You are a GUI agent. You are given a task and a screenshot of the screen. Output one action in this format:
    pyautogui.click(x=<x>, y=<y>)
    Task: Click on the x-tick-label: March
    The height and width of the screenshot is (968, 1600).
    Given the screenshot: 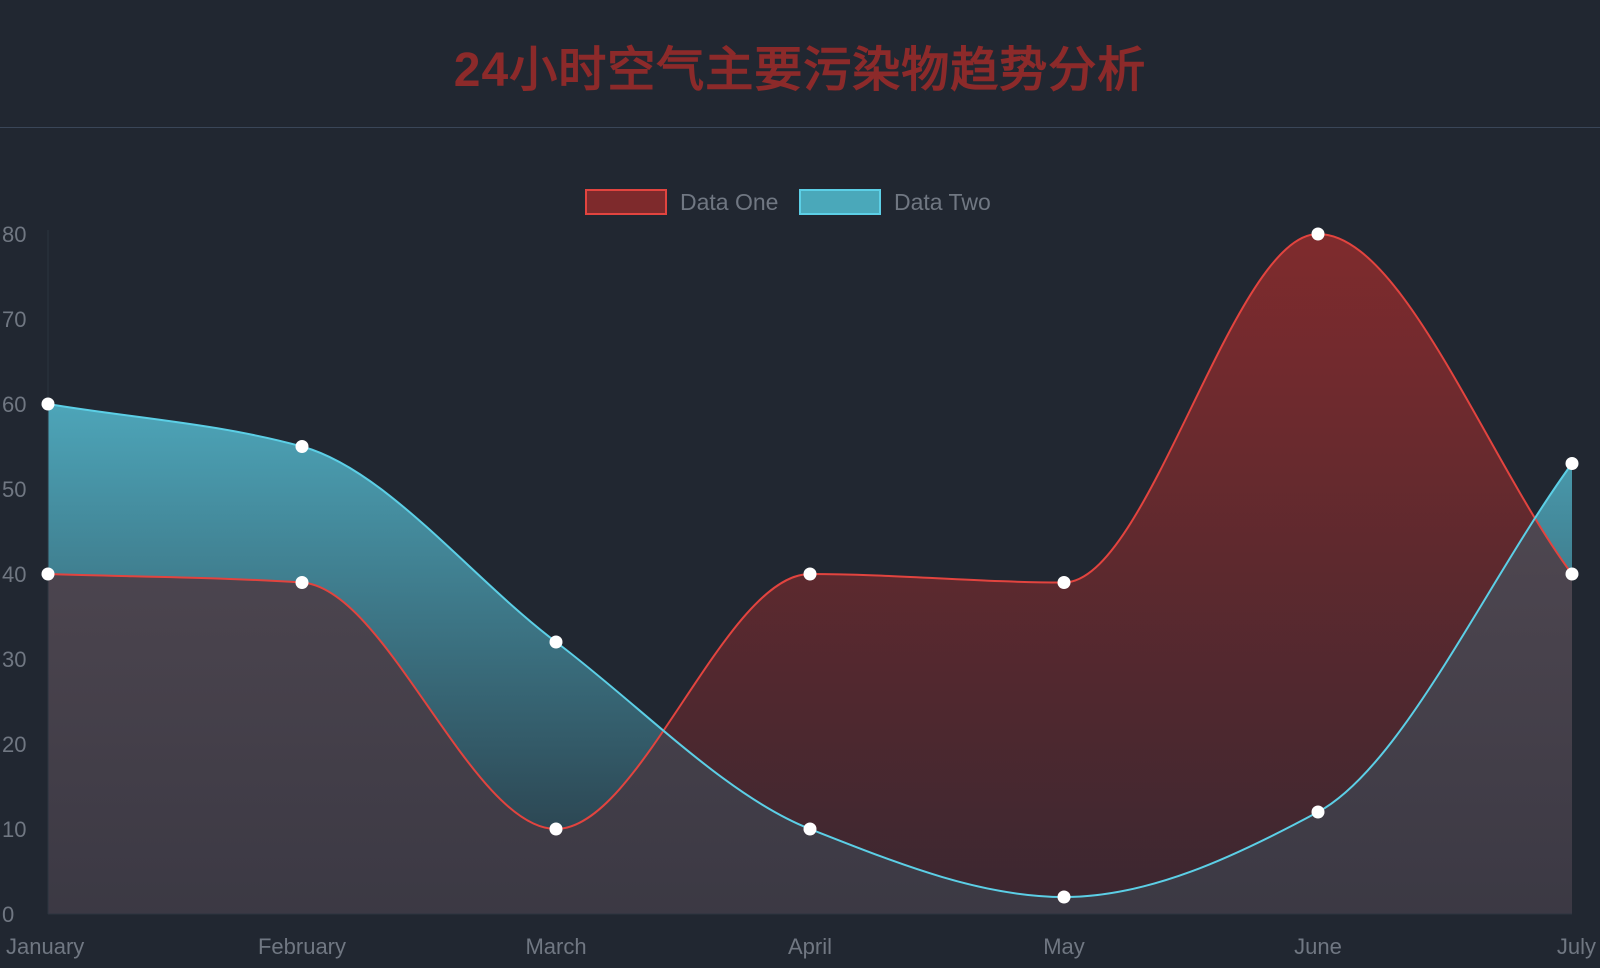 What is the action you would take?
    pyautogui.click(x=555, y=946)
    